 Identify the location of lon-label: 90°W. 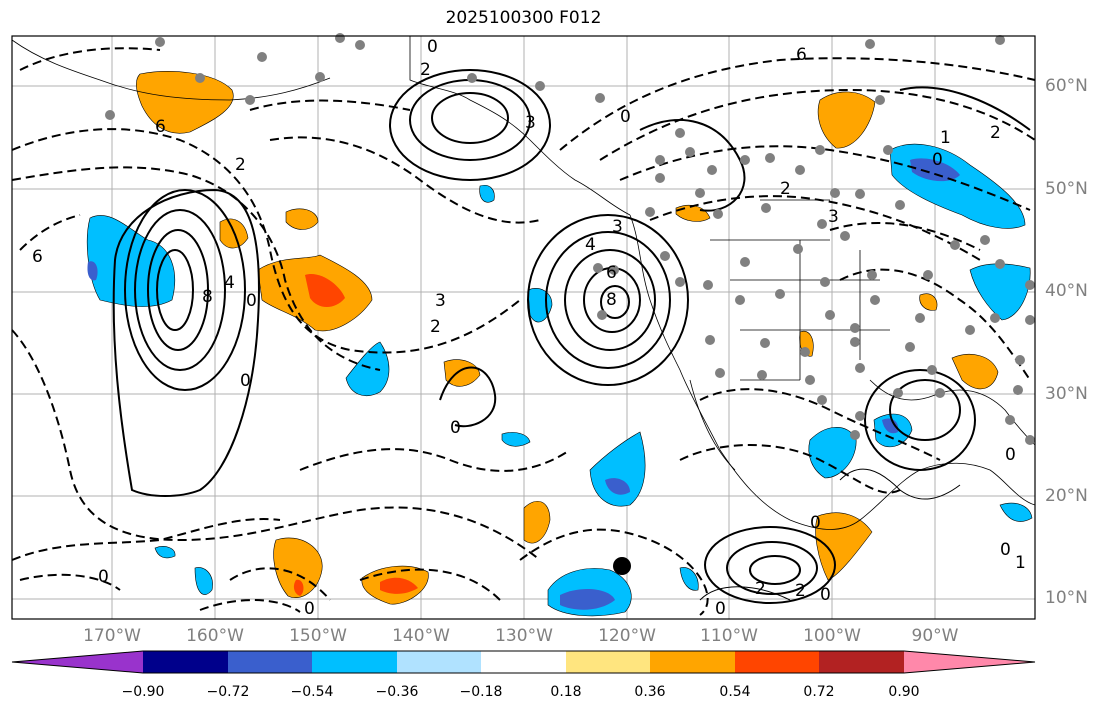
(935, 636).